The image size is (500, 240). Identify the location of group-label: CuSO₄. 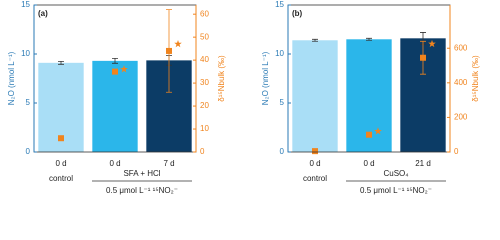
(395, 173).